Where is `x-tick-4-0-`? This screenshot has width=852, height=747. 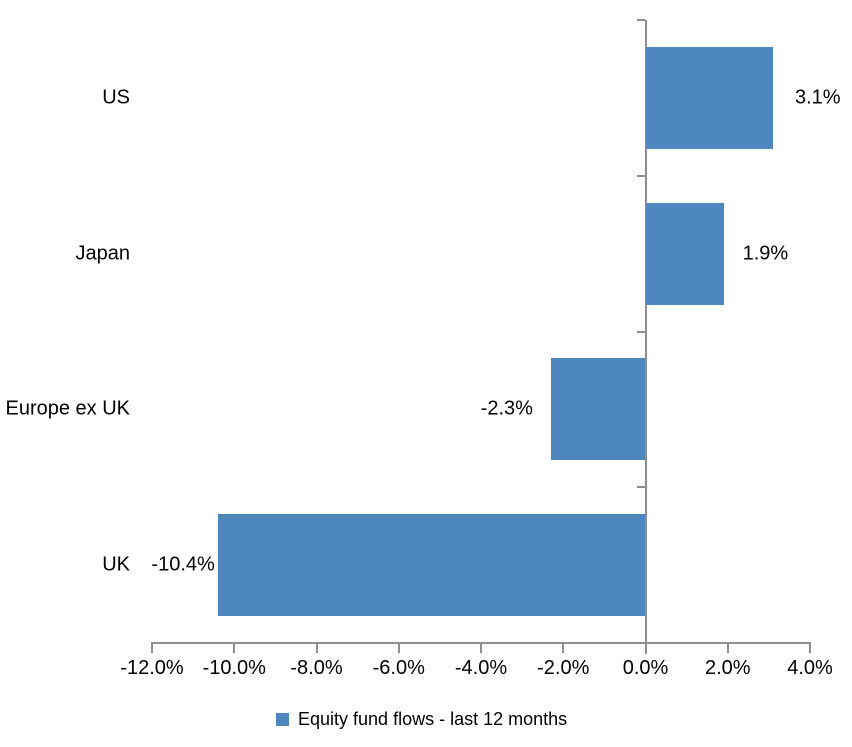 x-tick-4-0- is located at coordinates (810, 648).